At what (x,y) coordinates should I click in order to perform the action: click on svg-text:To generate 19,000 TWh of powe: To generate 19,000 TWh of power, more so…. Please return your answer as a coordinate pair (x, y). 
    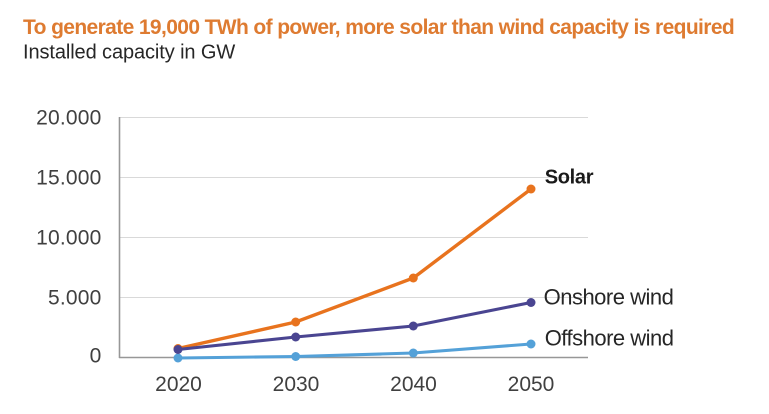
    Looking at the image, I should click on (378, 27).